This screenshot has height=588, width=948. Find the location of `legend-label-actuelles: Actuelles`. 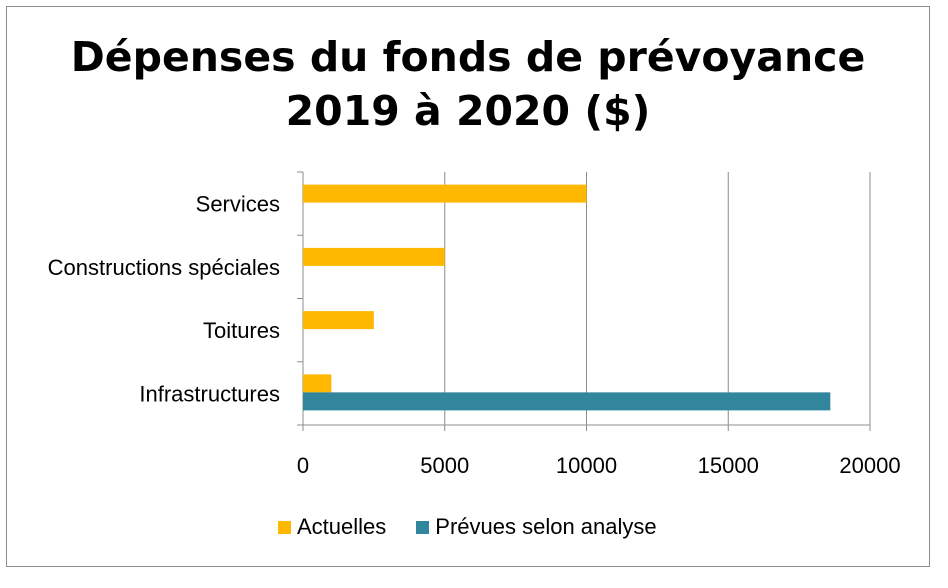

legend-label-actuelles: Actuelles is located at coordinates (342, 526).